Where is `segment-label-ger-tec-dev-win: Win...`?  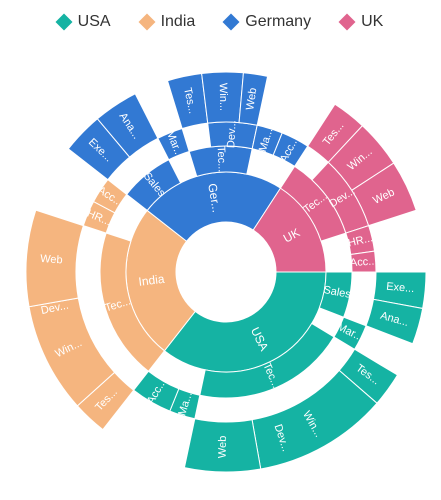
segment-label-ger-tec-dev-win: Win... is located at coordinates (223, 97).